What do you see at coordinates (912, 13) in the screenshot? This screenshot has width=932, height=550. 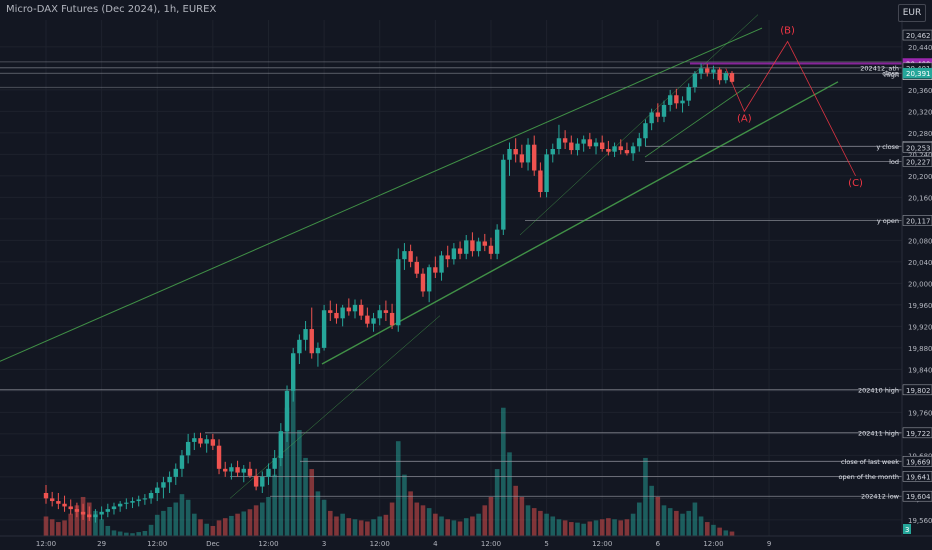 I see `currency-button: EUR` at bounding box center [912, 13].